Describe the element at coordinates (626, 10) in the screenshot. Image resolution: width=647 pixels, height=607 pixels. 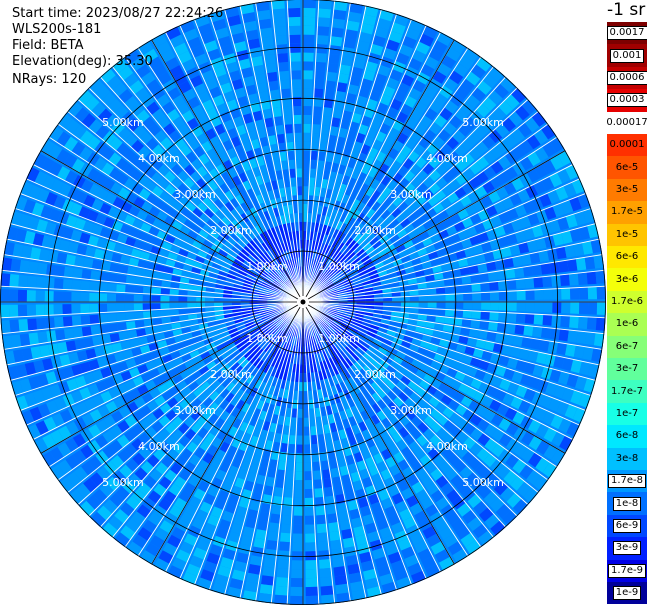
I see `colorbar-unit-label: -1 sr` at that location.